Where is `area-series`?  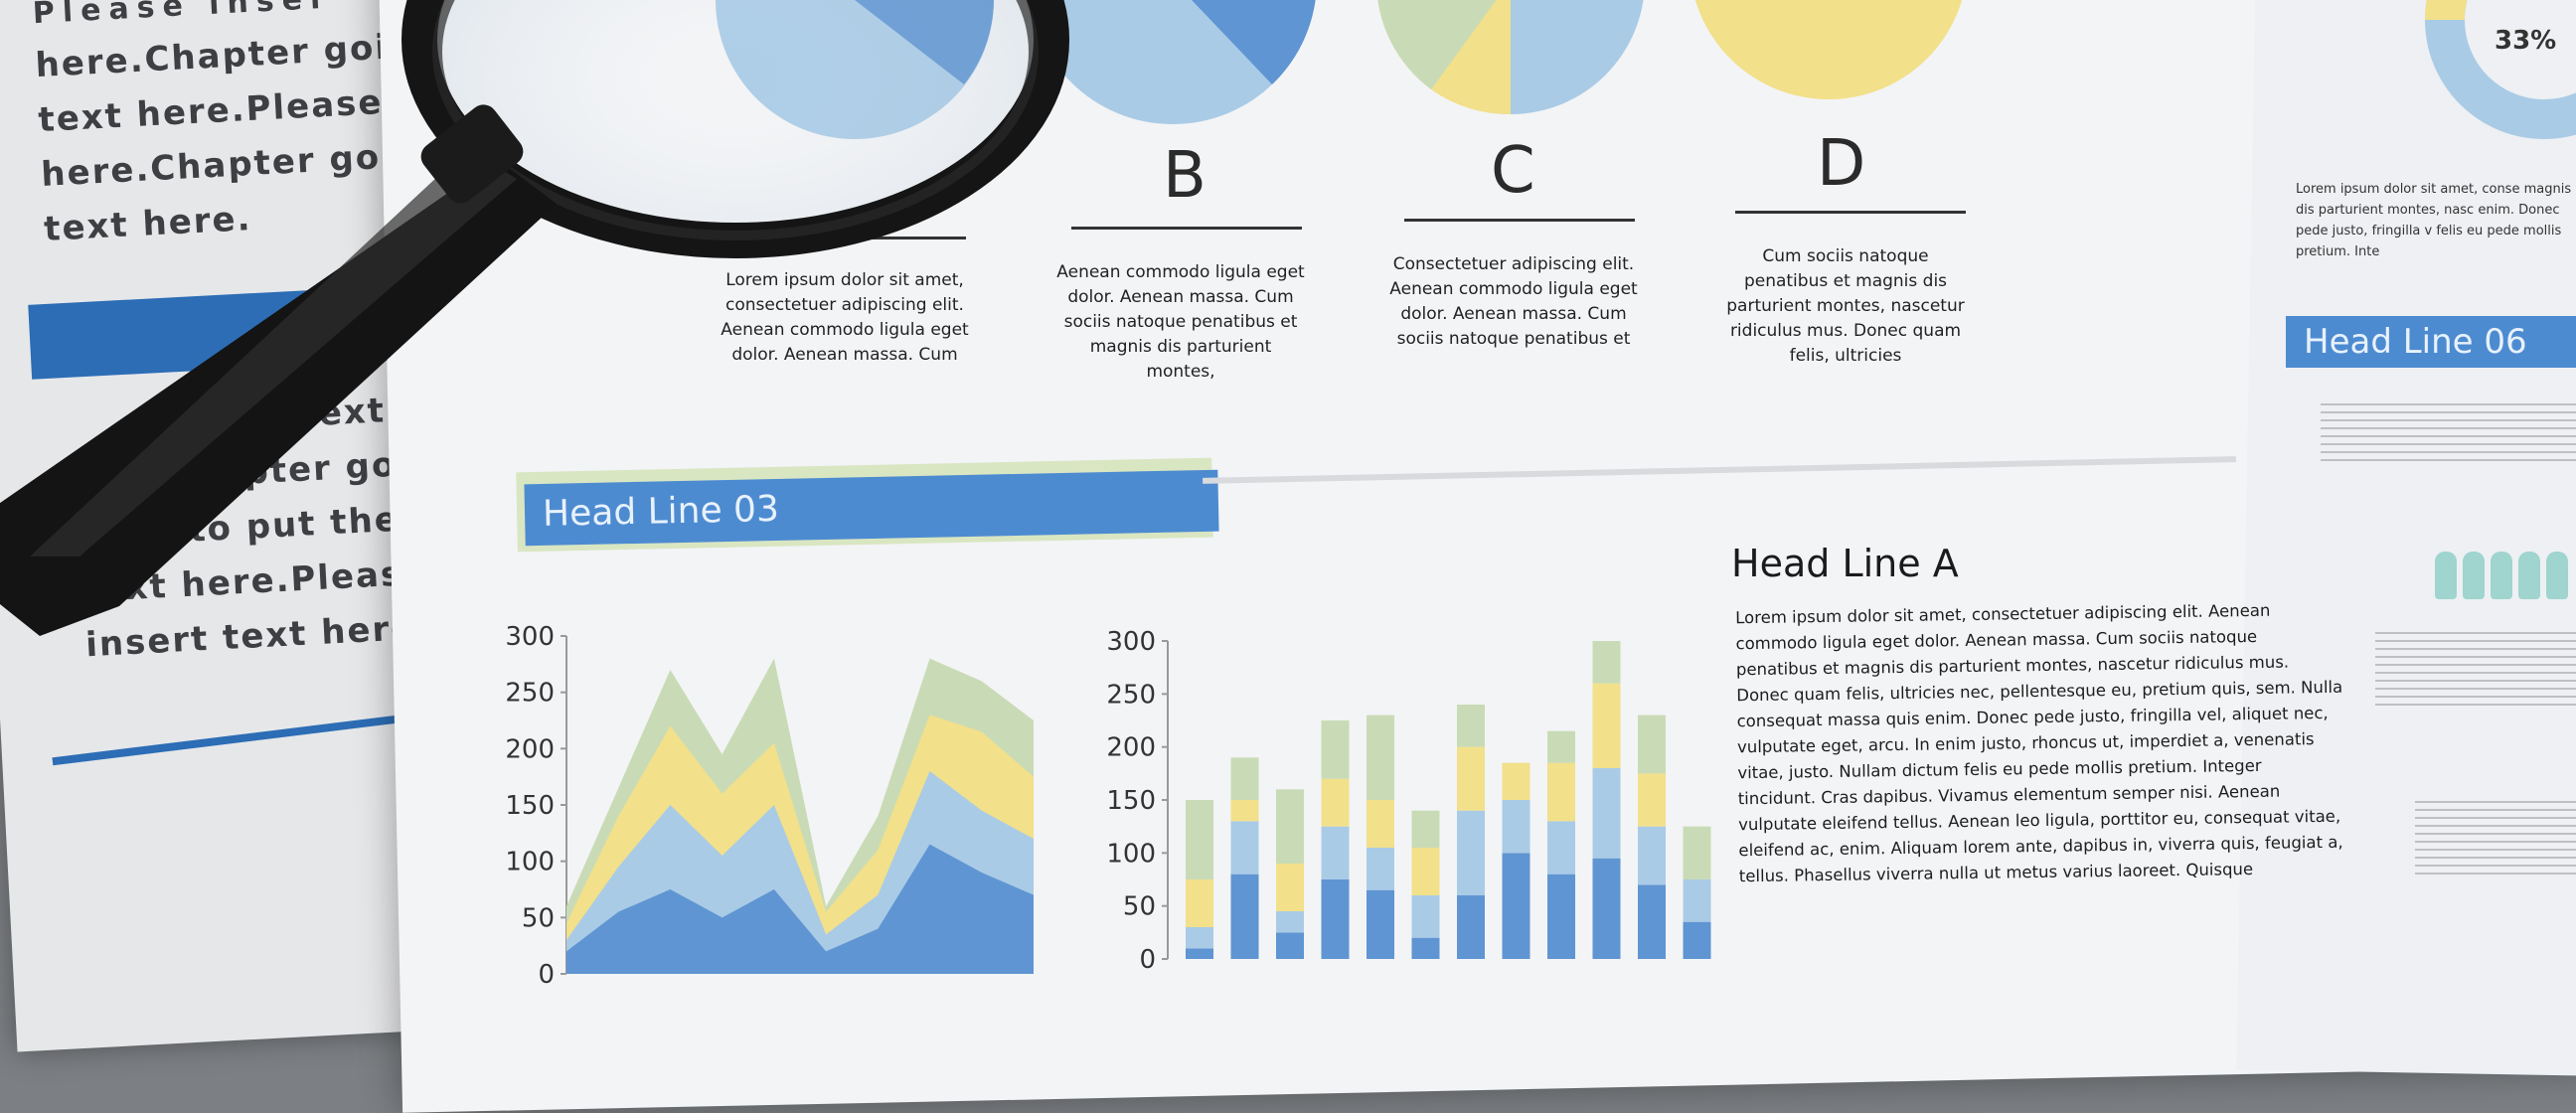
area-series is located at coordinates (800, 909).